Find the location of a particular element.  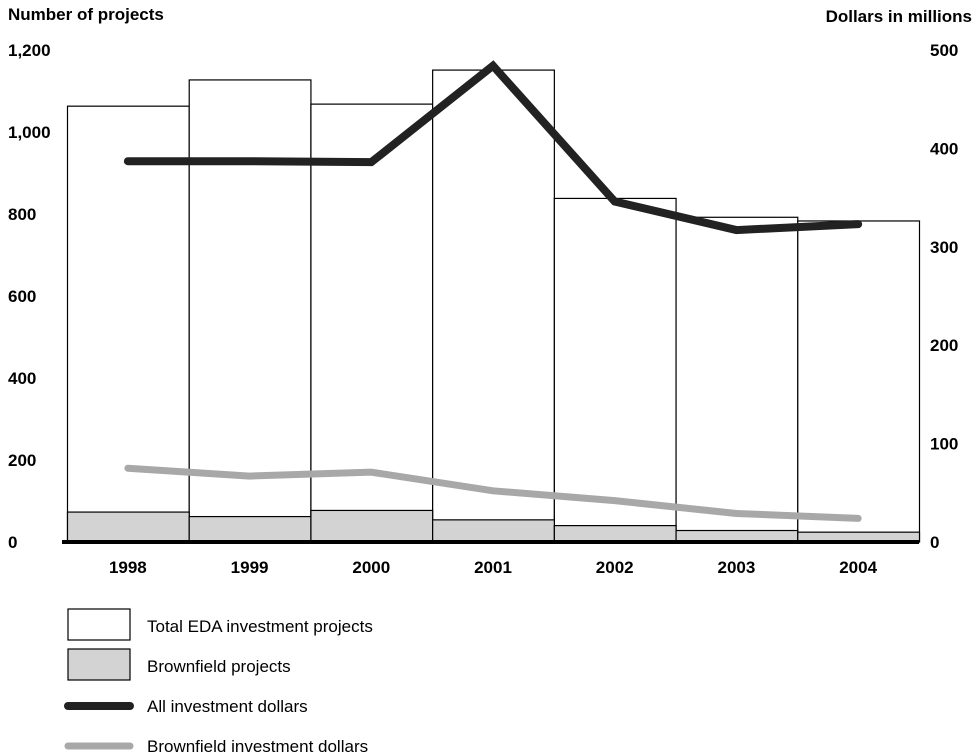

right-axis-title: Dollars in millions is located at coordinates (899, 16).